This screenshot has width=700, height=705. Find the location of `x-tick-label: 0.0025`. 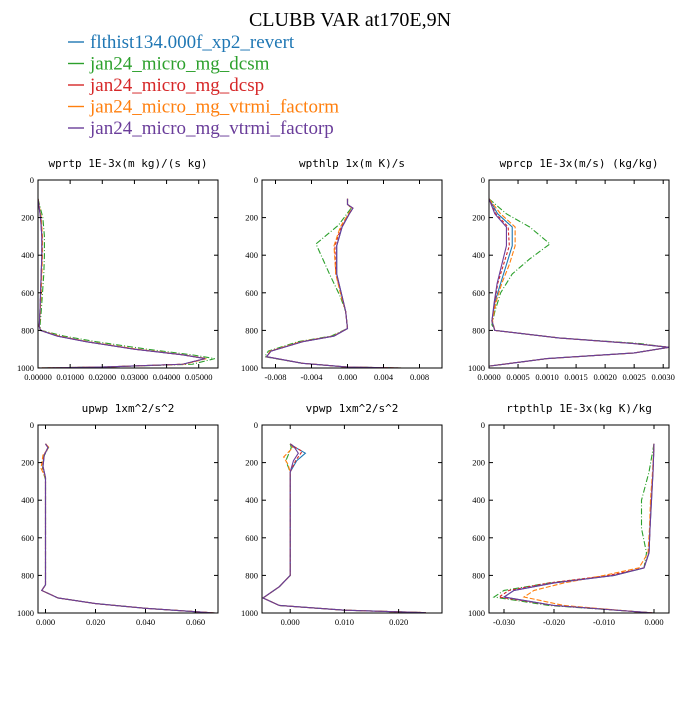

x-tick-label: 0.0025 is located at coordinates (633, 377).